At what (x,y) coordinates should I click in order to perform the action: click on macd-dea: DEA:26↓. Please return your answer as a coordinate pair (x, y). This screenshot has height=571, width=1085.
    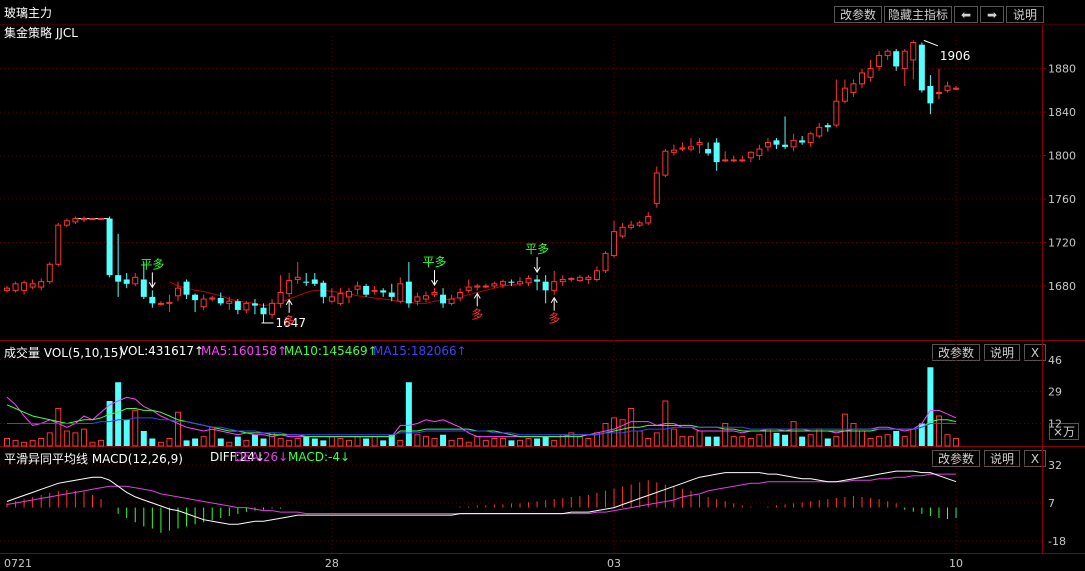
    Looking at the image, I should click on (261, 457).